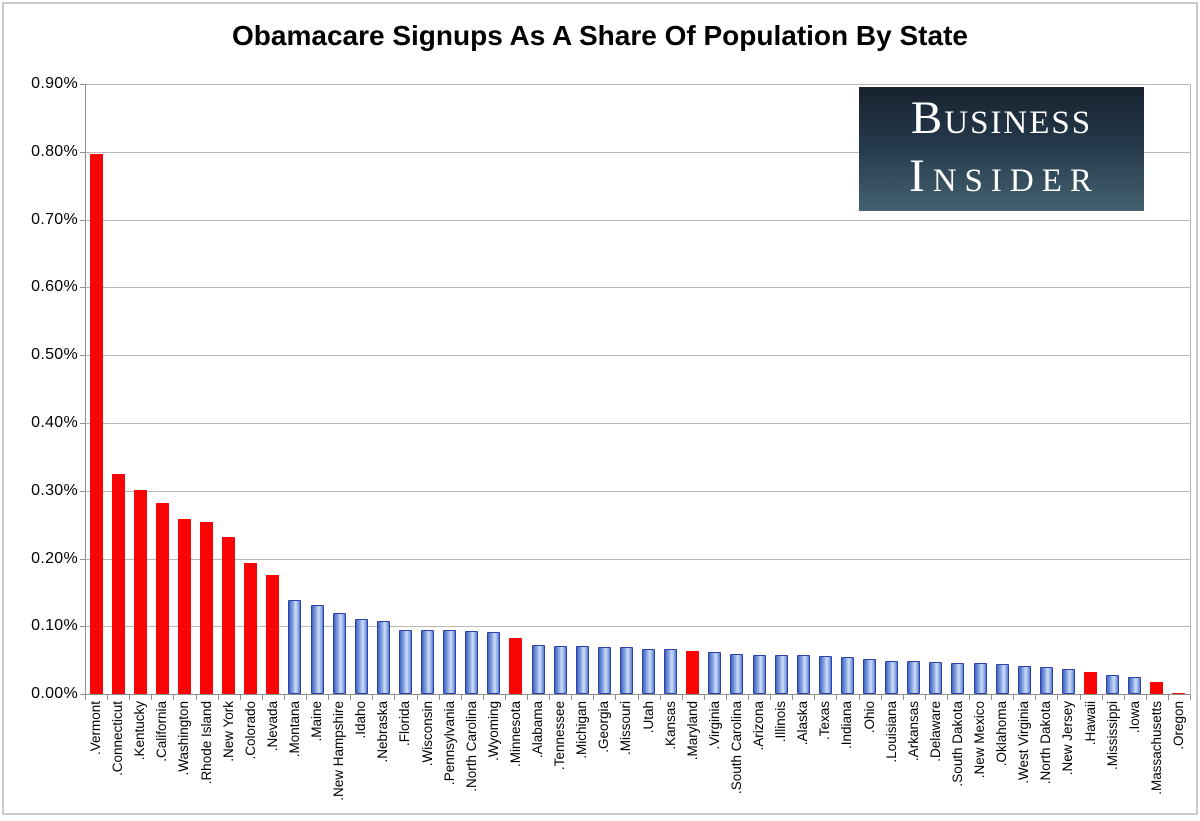 This screenshot has width=1200, height=821. I want to click on x-axis-label-montana: .Montana, so click(294, 729).